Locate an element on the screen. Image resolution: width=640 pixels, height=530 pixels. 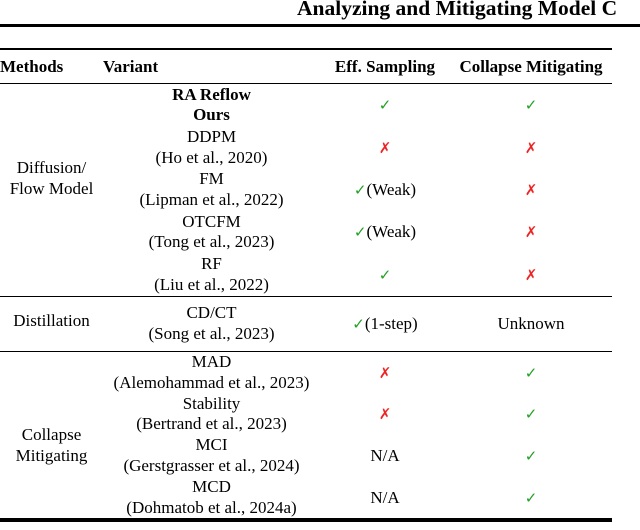
variant-cell: CD/CT (Song et al., 2023) is located at coordinates (211, 323).